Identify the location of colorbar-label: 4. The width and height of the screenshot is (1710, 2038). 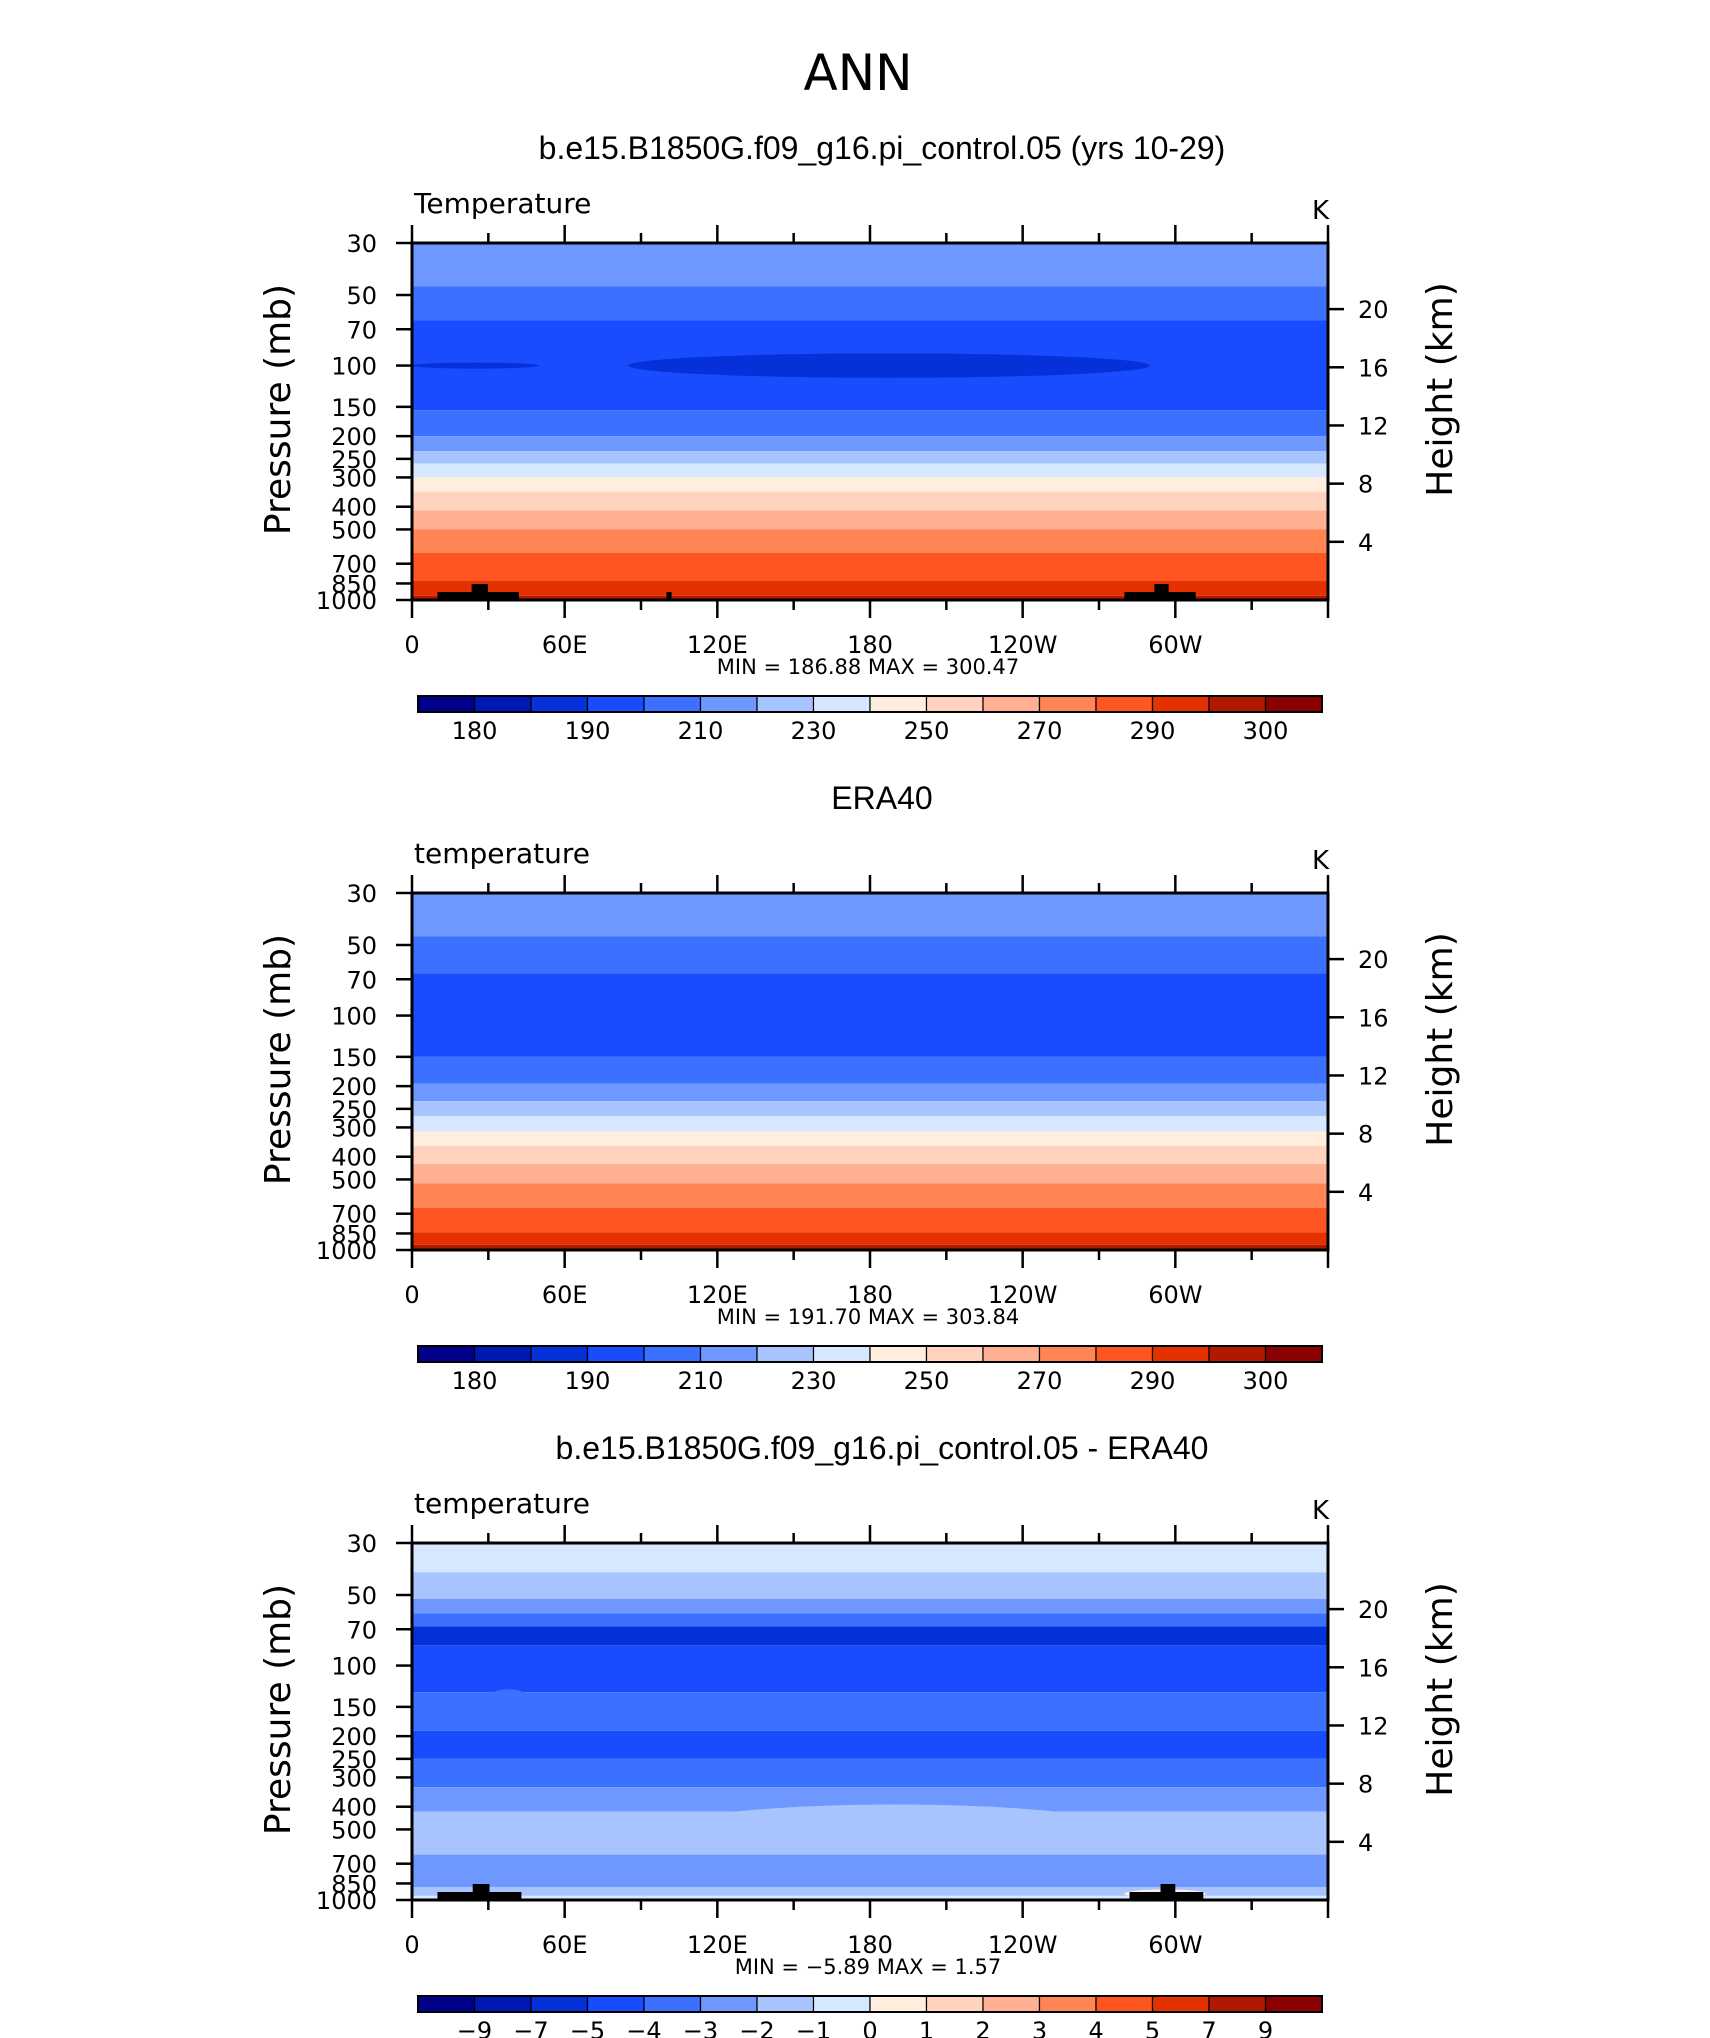
(1095, 2027).